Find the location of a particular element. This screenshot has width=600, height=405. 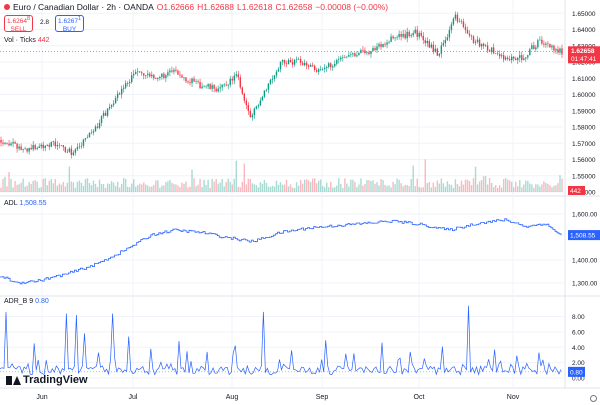

adr-legend: ADR_B 9 0.80 is located at coordinates (26, 301).